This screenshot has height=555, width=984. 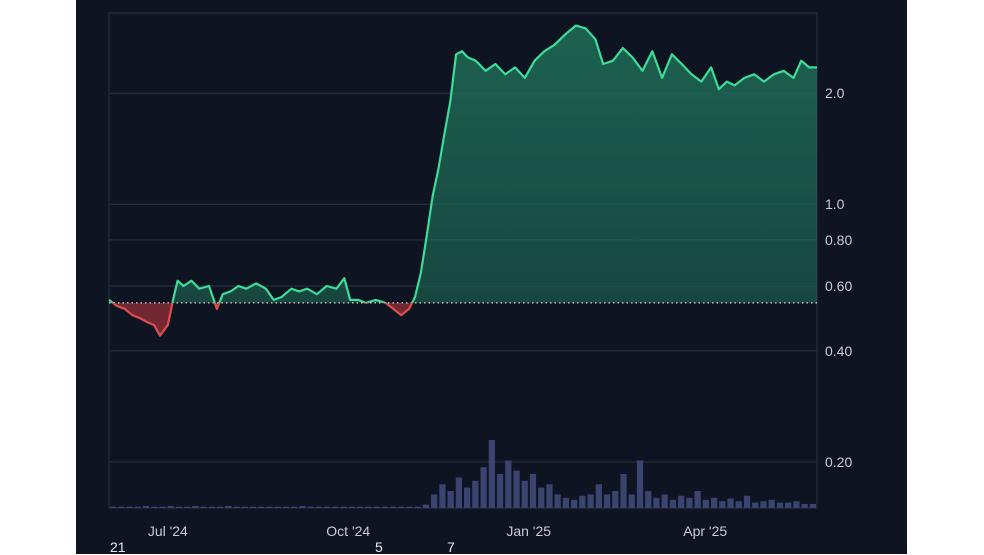 I want to click on x-tick-label: Jan '25, so click(x=528, y=531).